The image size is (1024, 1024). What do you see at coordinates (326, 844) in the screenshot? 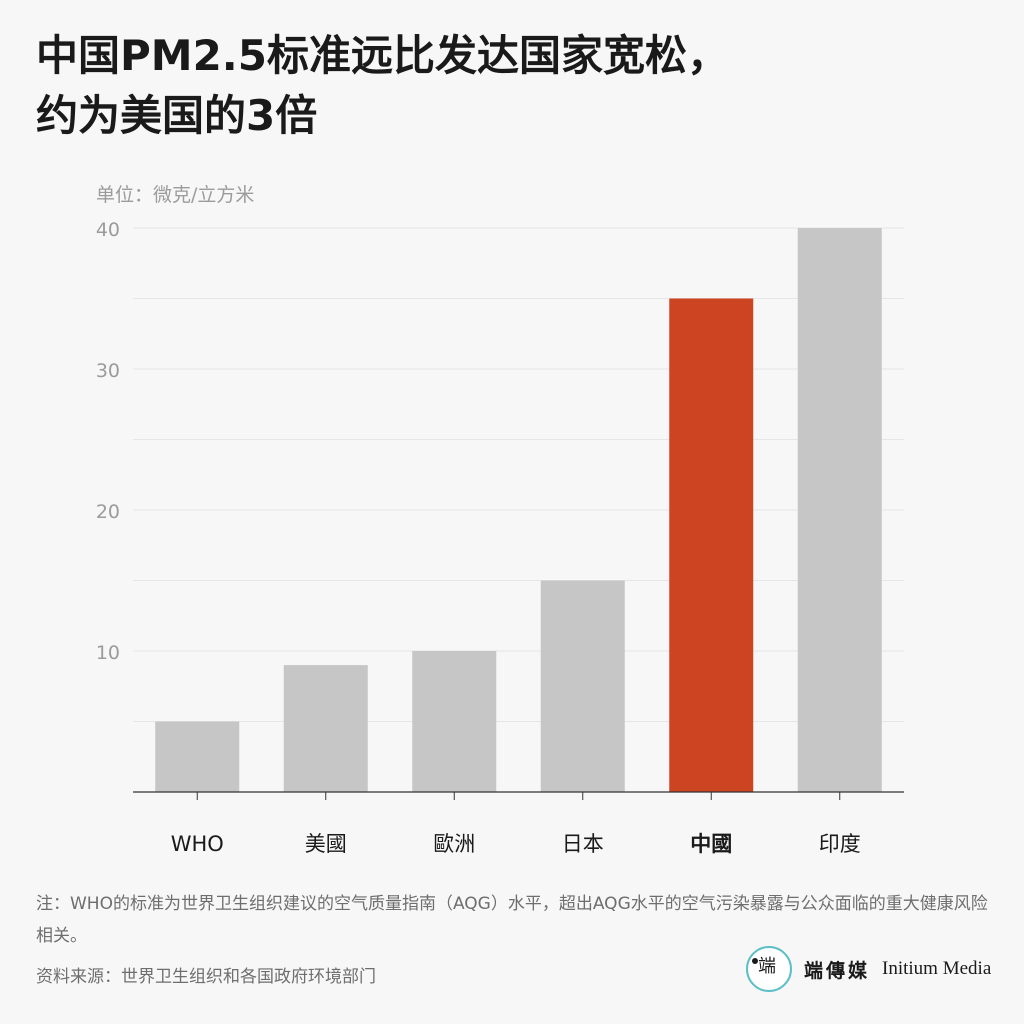
I see `x-category-label: 美國` at bounding box center [326, 844].